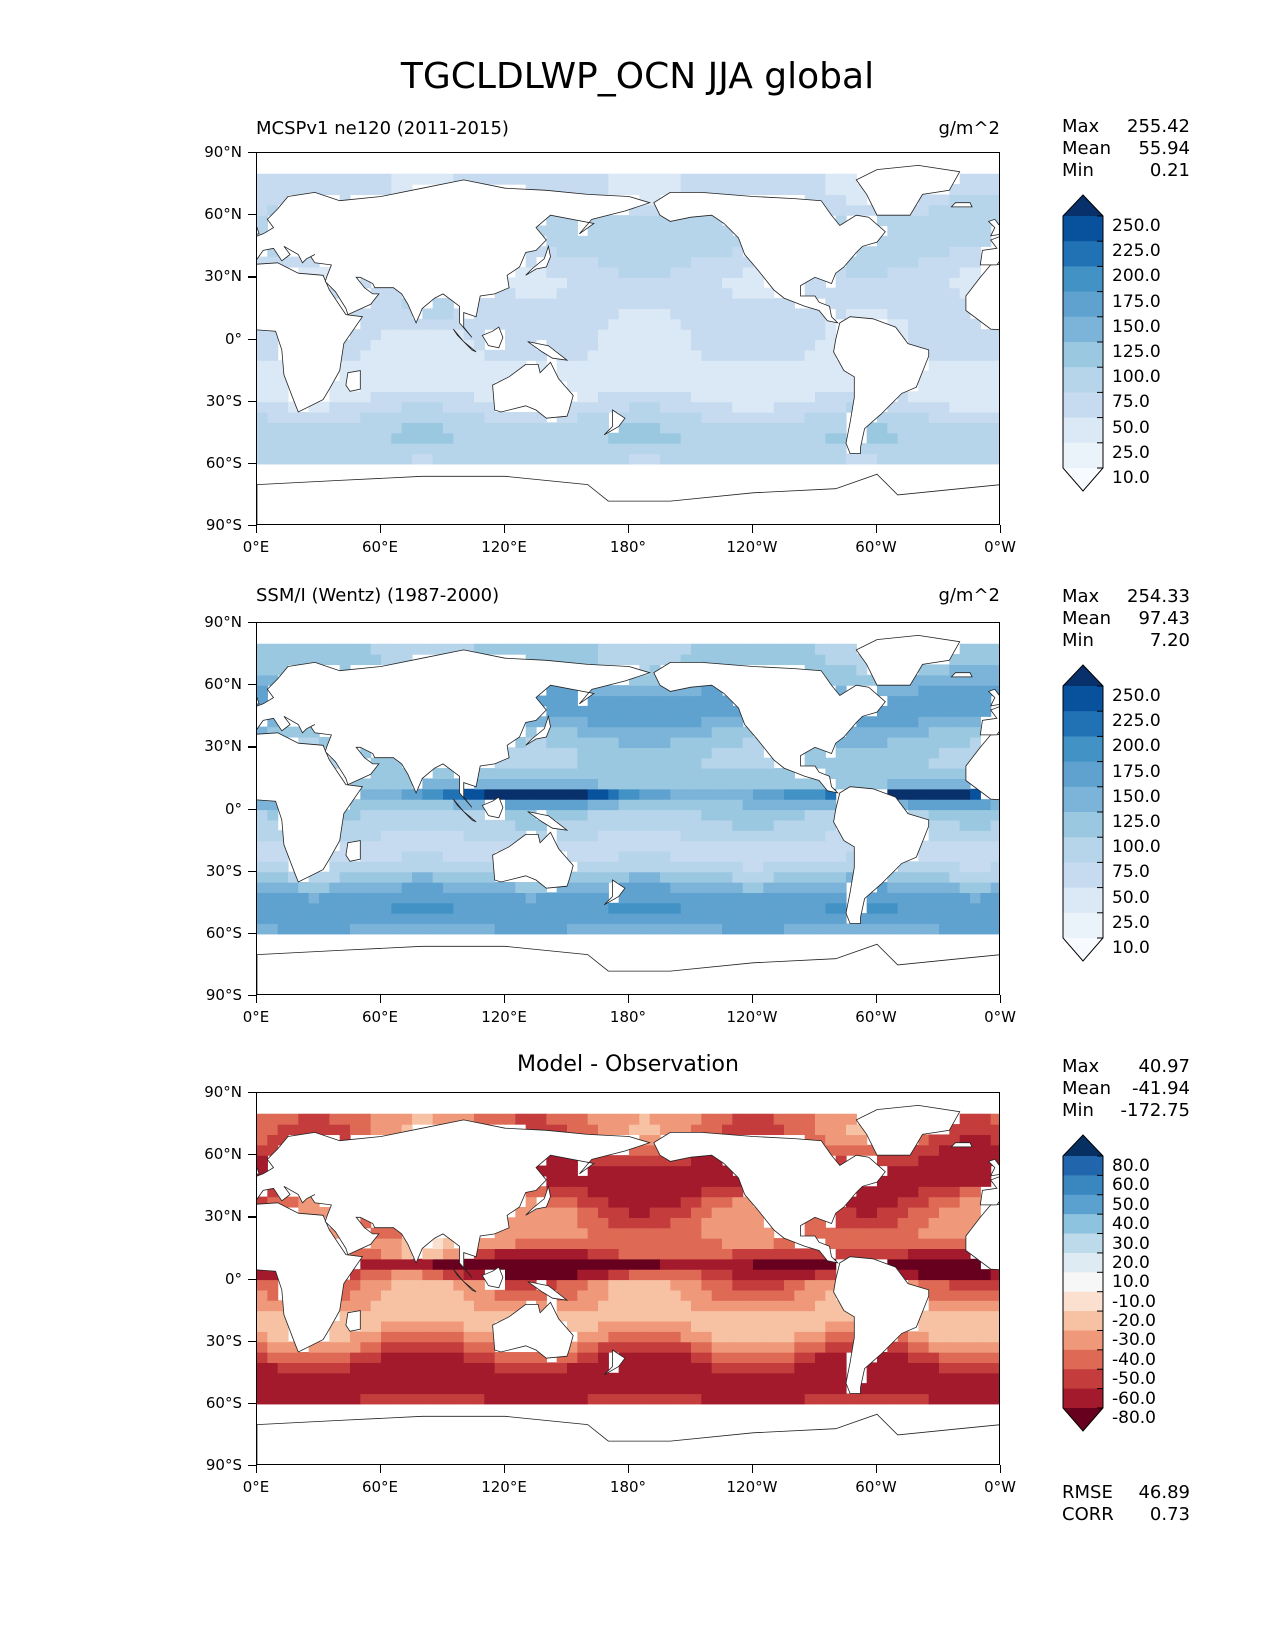 The image size is (1275, 1650). Describe the element at coordinates (628, 1487) in the screenshot. I see `x-tick-label: 180°` at that location.